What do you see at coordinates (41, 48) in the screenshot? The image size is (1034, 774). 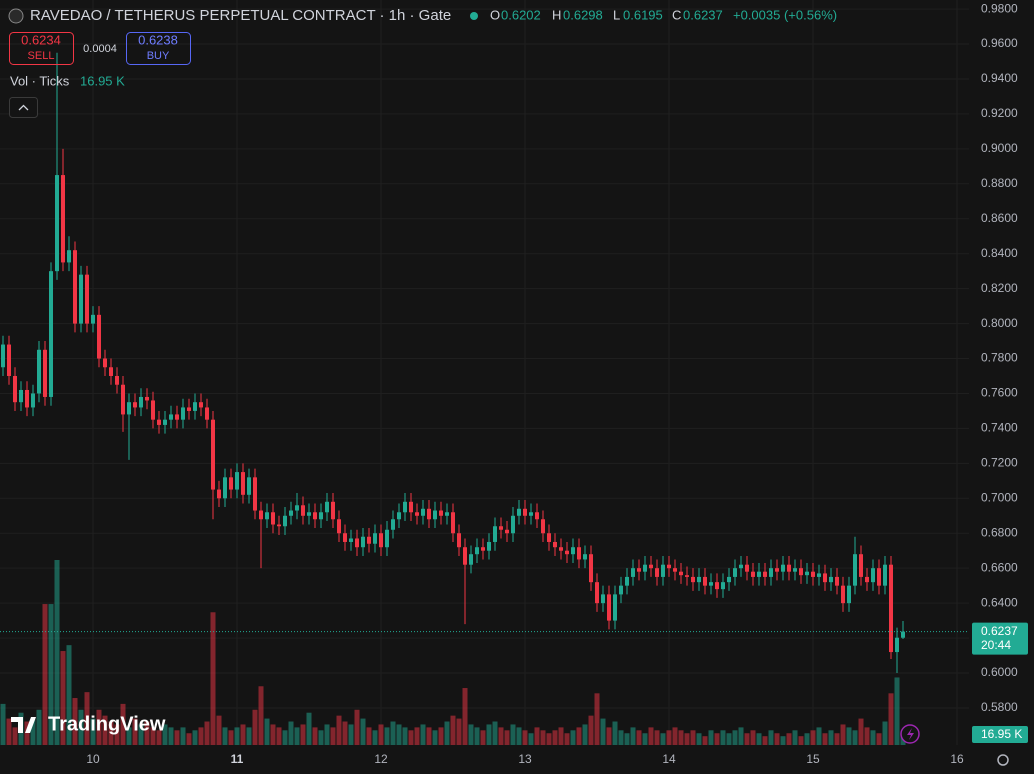 I see `sell-button` at bounding box center [41, 48].